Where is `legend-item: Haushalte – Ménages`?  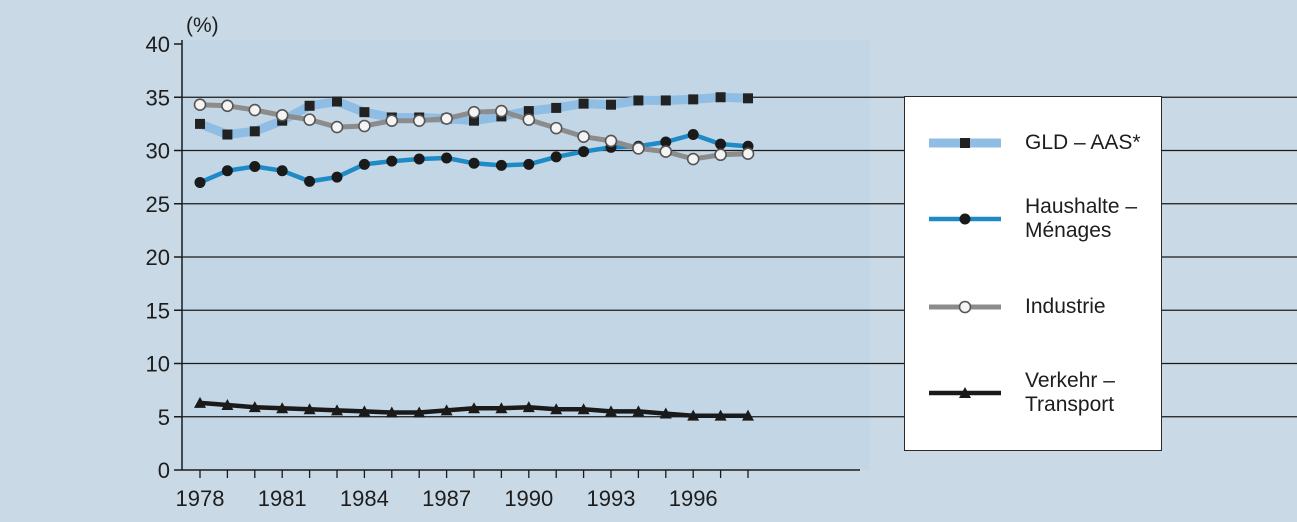 legend-item: Haushalte – Ménages is located at coordinates (1032, 219).